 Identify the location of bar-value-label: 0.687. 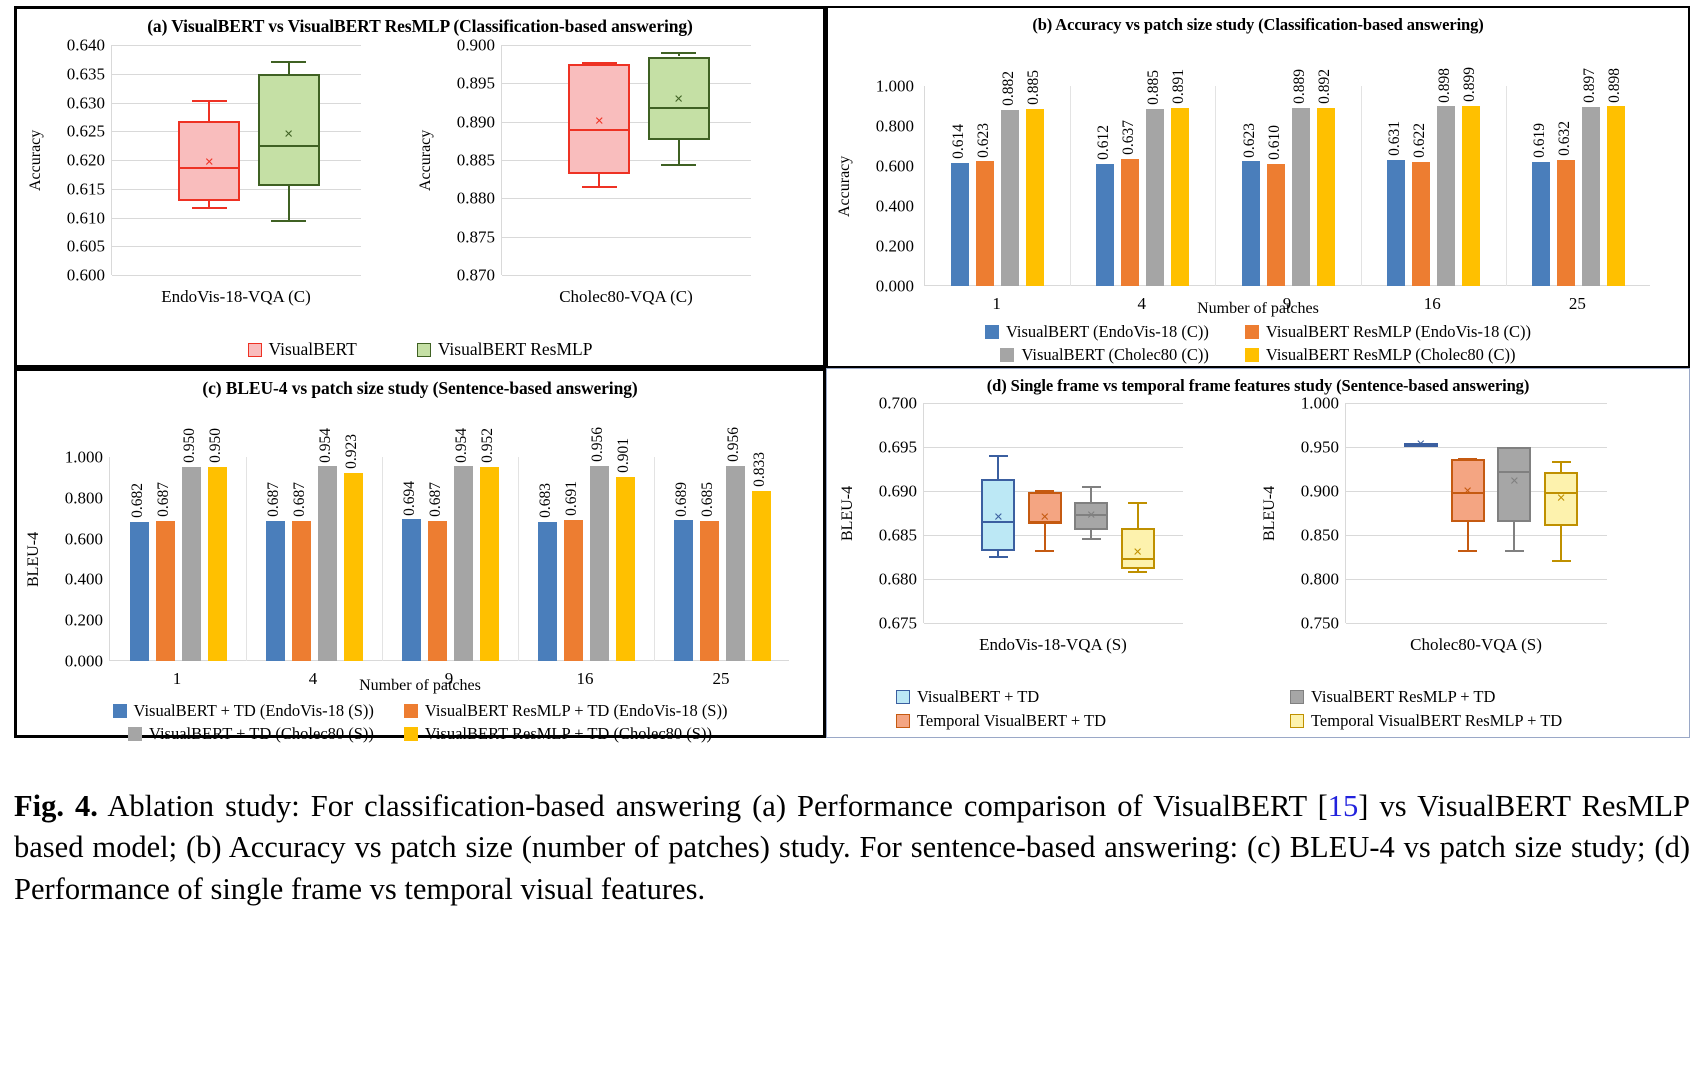
(299, 499).